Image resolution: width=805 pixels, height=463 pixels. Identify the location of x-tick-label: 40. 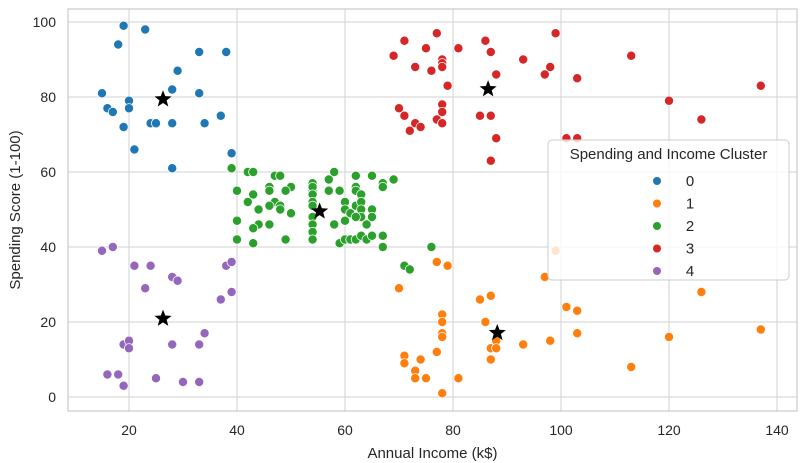
(237, 430).